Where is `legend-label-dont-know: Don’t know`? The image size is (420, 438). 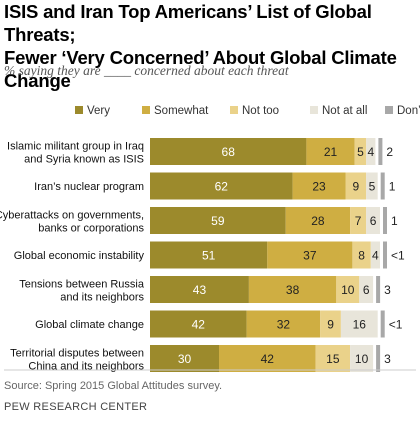
legend-label-dont-know: Don’t know is located at coordinates (408, 111).